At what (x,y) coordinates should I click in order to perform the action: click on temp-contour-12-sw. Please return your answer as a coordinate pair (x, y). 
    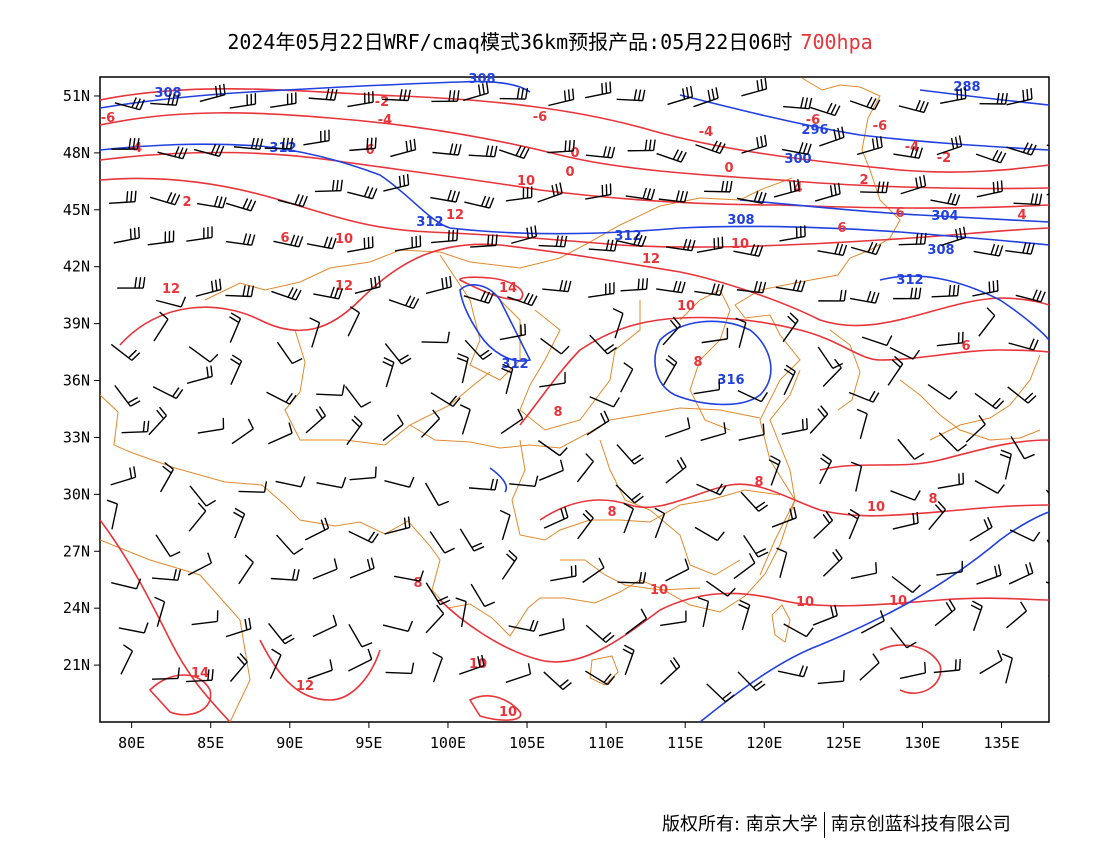
    Looking at the image, I should click on (320, 670).